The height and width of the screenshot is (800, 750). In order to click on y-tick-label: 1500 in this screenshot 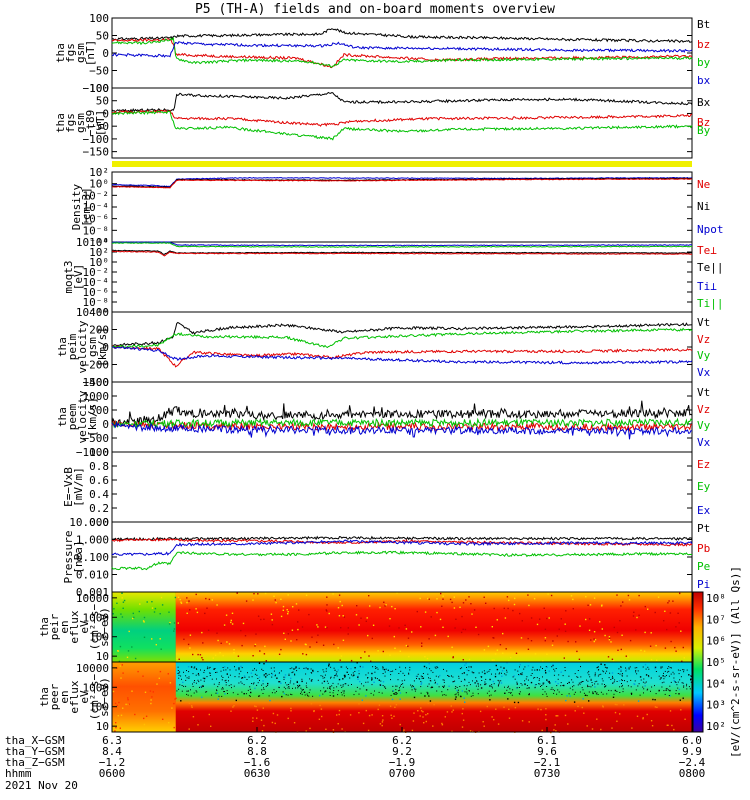, I will do `click(96, 382)`.